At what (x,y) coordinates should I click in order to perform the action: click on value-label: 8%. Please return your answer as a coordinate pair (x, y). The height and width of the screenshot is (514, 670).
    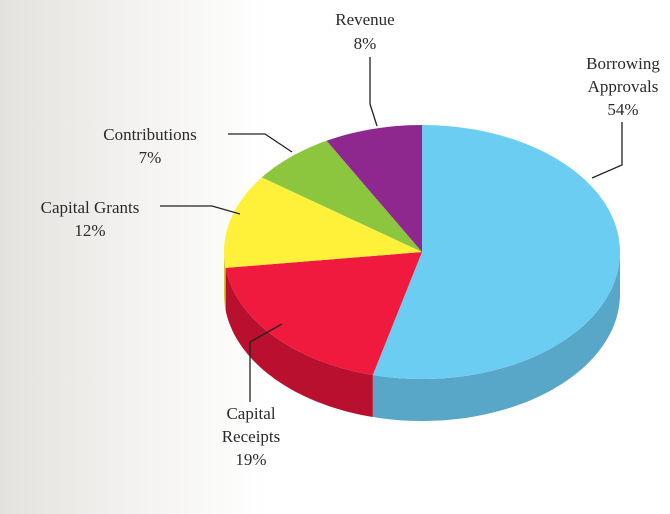
    Looking at the image, I should click on (365, 43).